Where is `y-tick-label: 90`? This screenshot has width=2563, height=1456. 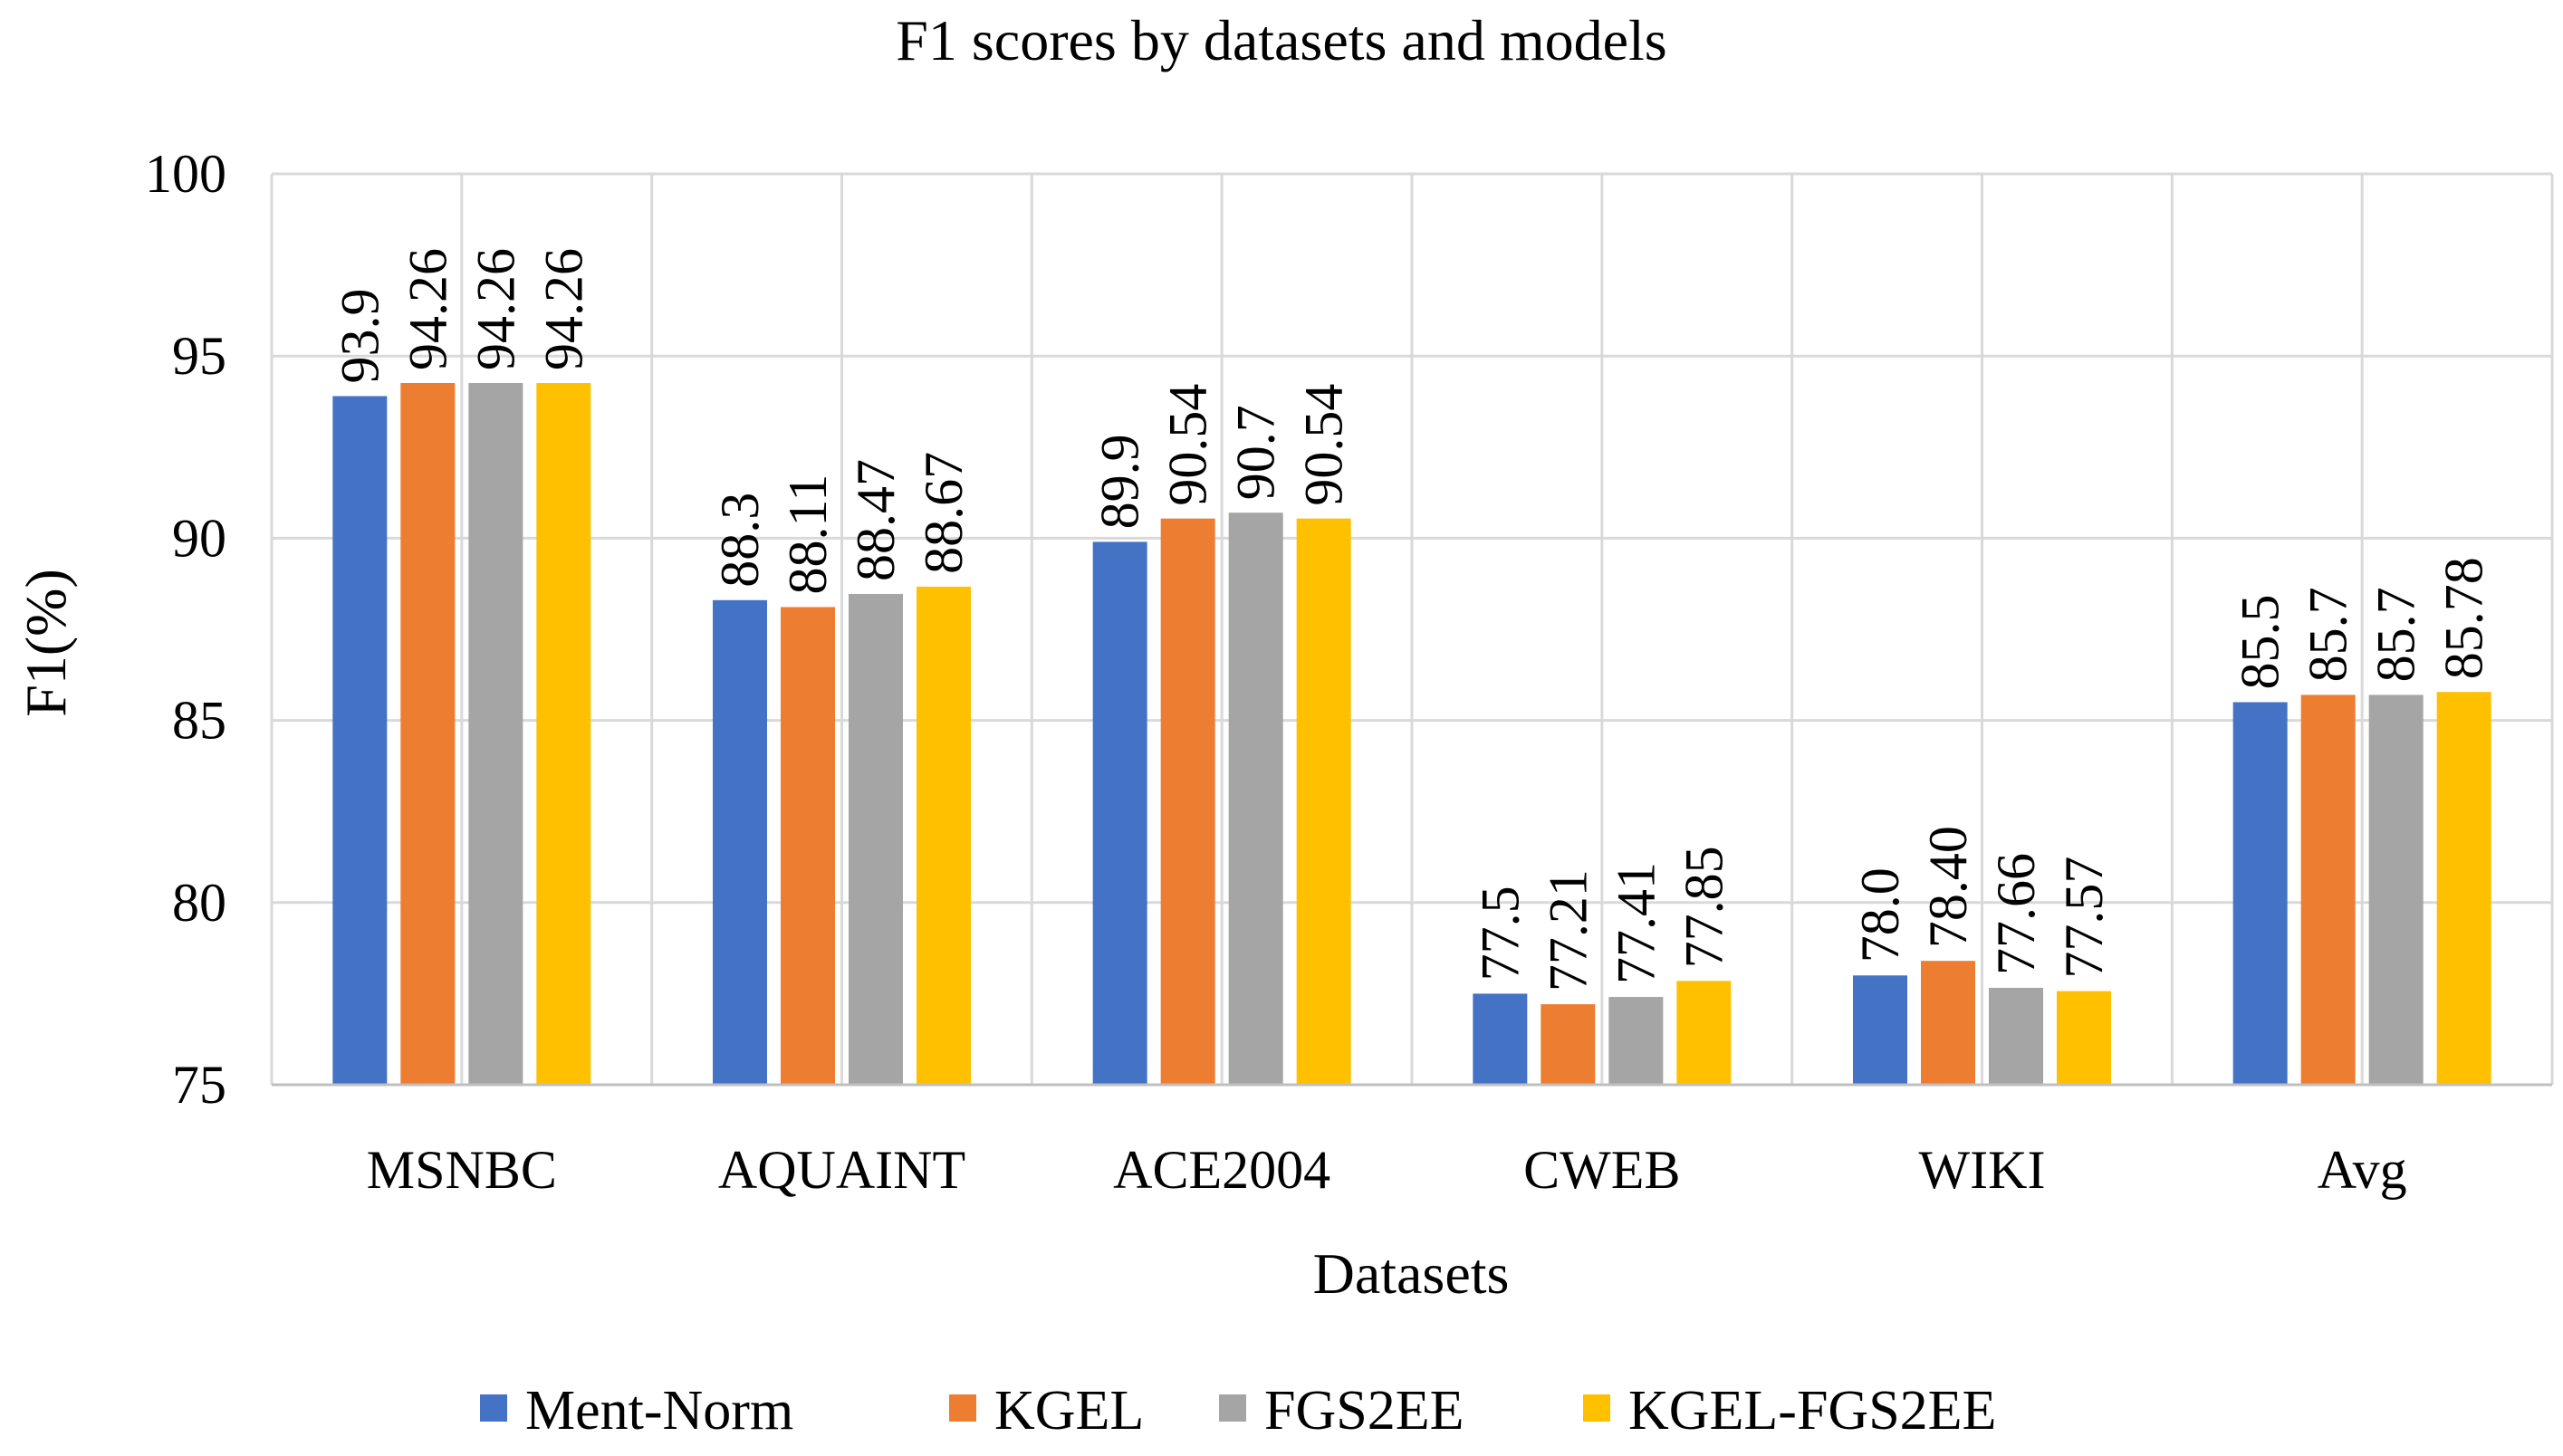 y-tick-label: 90 is located at coordinates (199, 538).